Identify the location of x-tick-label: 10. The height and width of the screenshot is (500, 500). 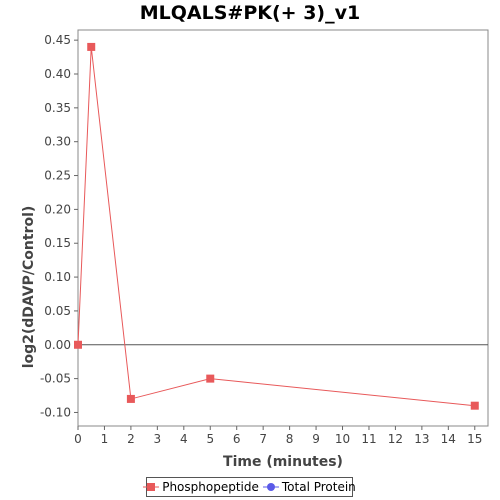
(342, 439).